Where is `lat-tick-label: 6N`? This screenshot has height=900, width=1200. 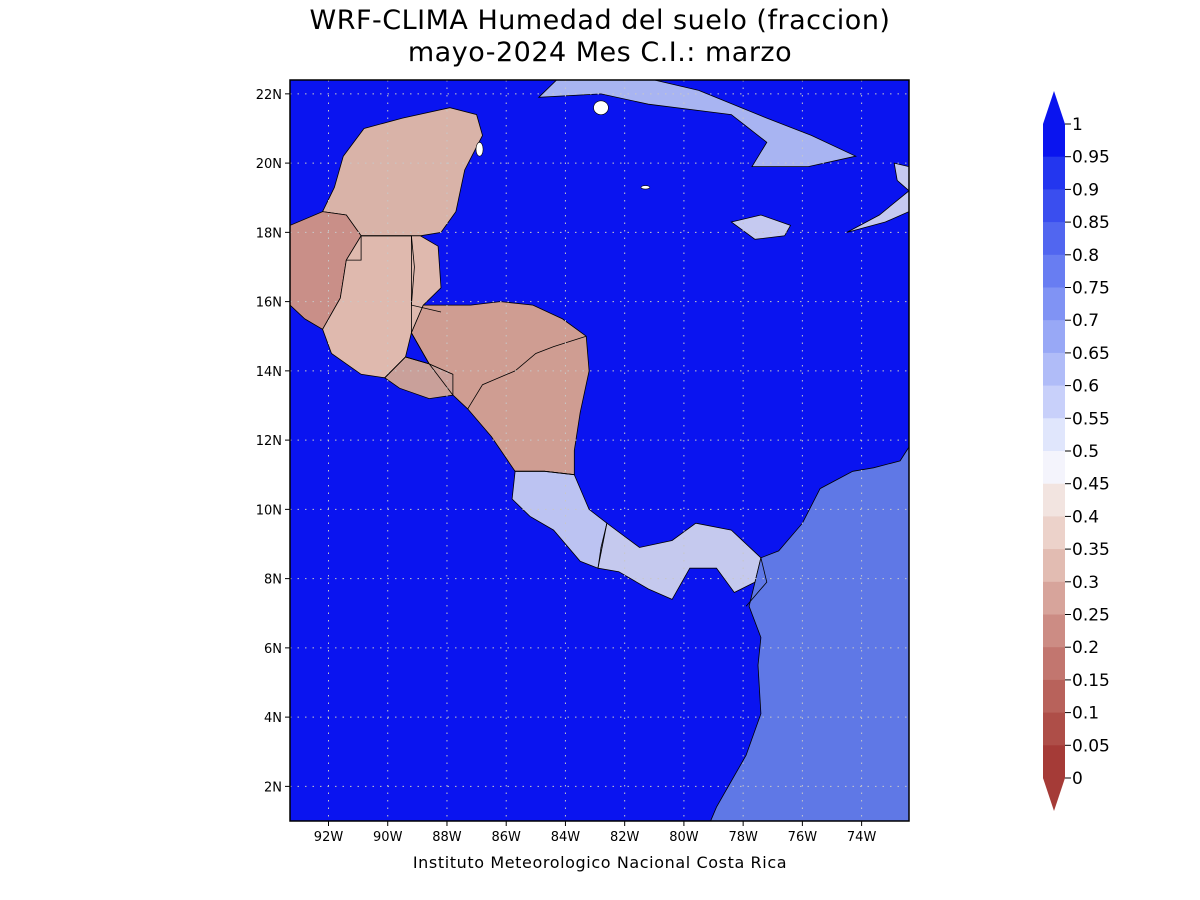
lat-tick-label: 6N is located at coordinates (273, 649).